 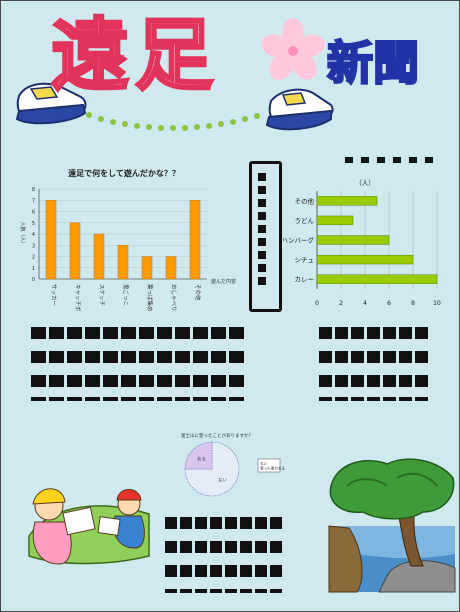 I want to click on x-tick-label: 8, so click(x=413, y=303).